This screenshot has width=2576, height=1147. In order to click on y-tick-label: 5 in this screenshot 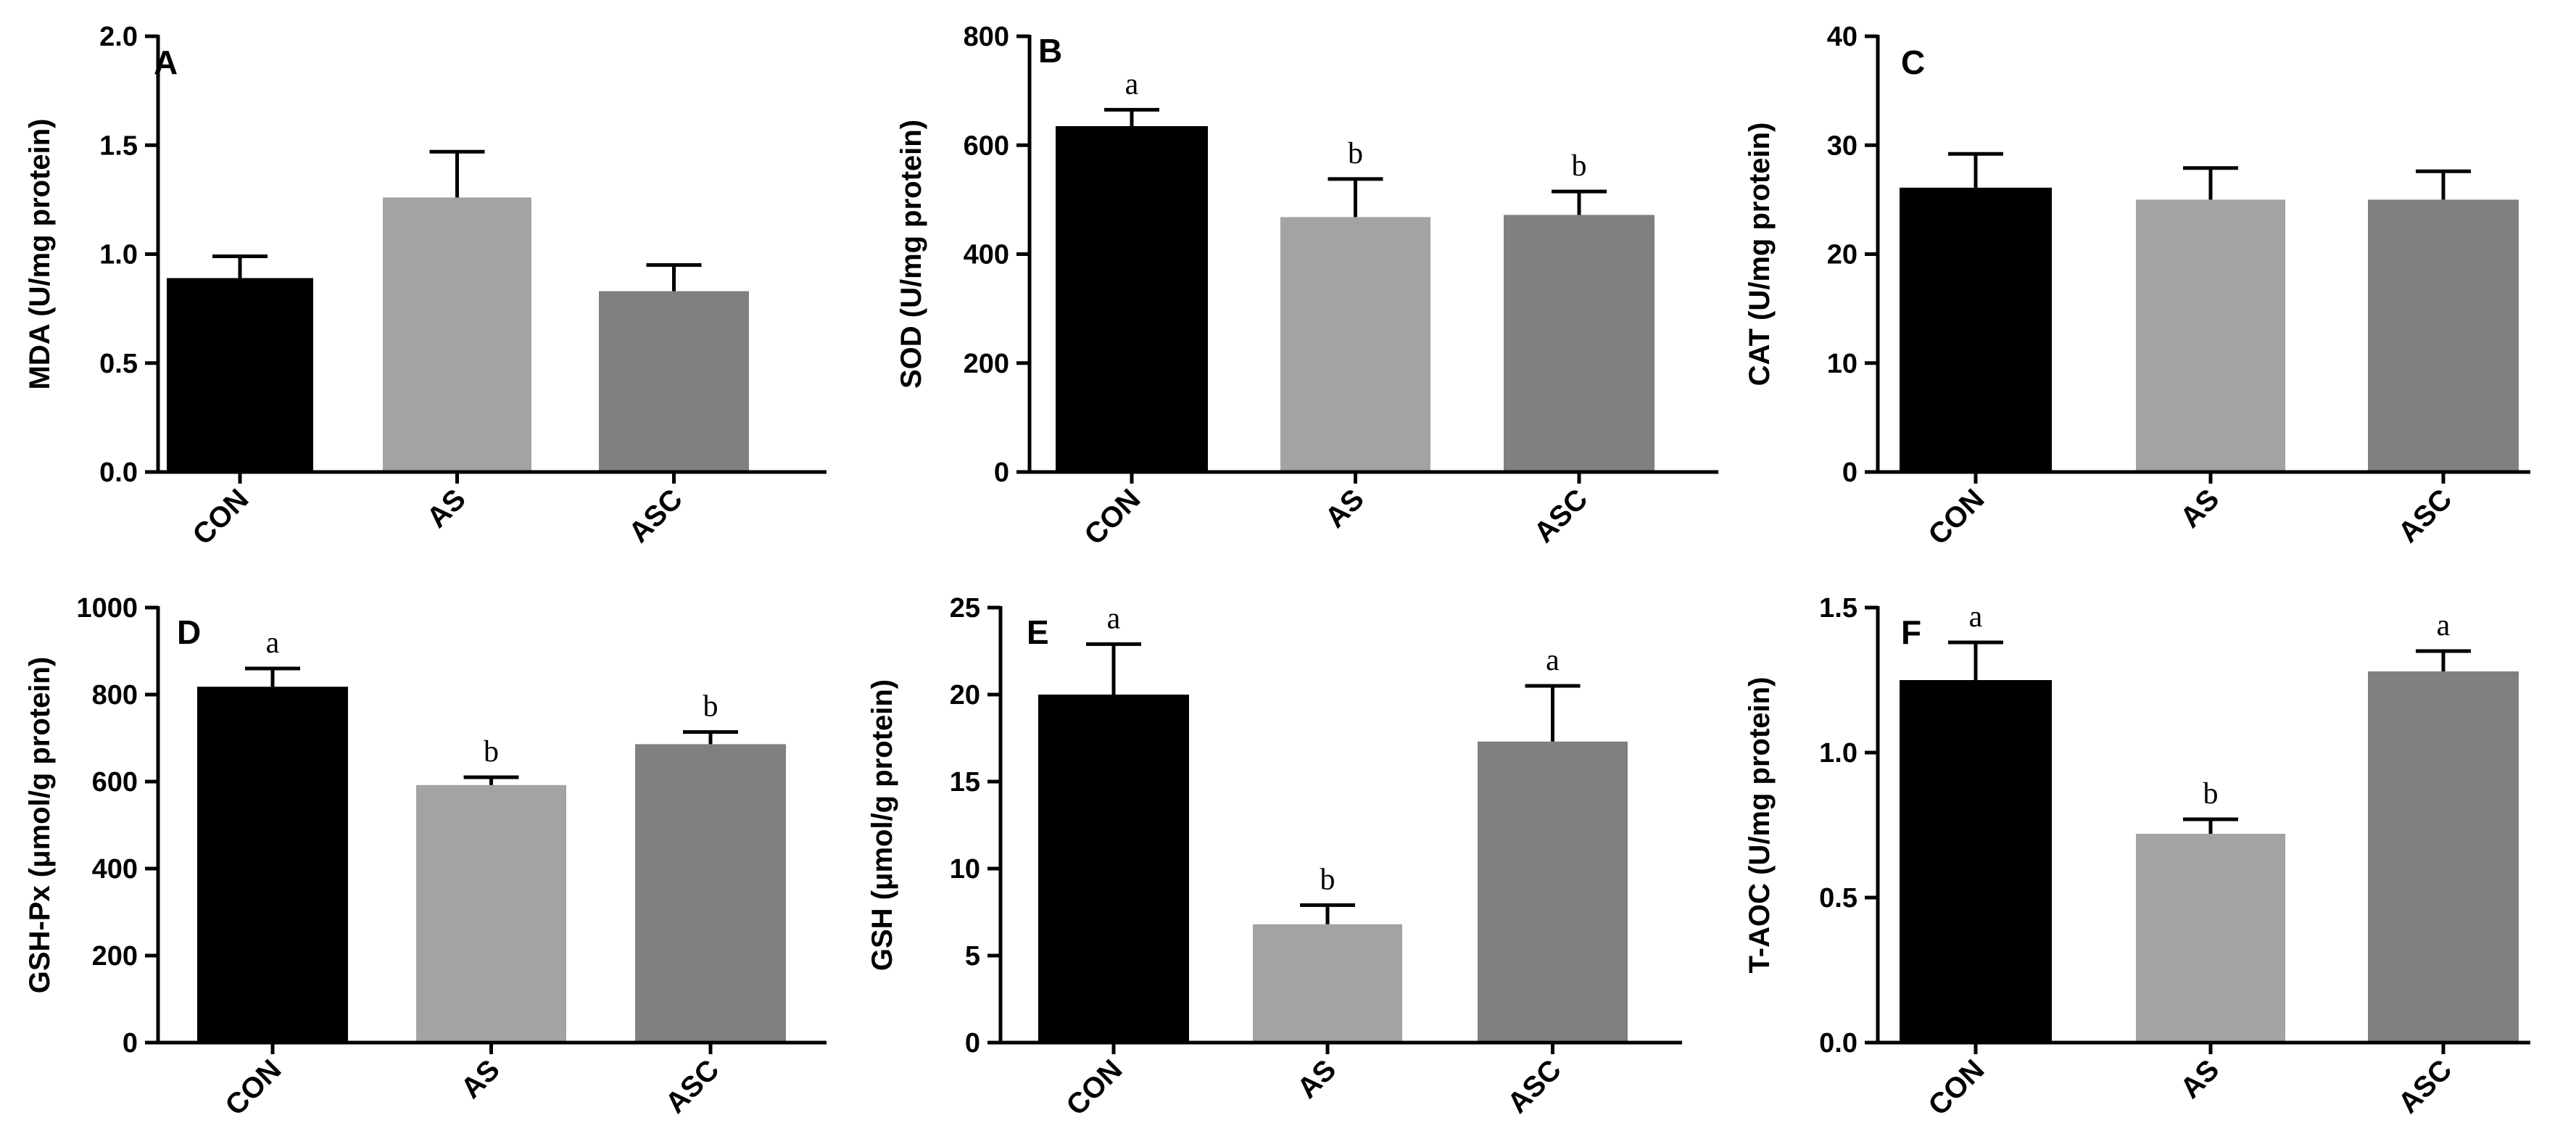, I will do `click(972, 956)`.